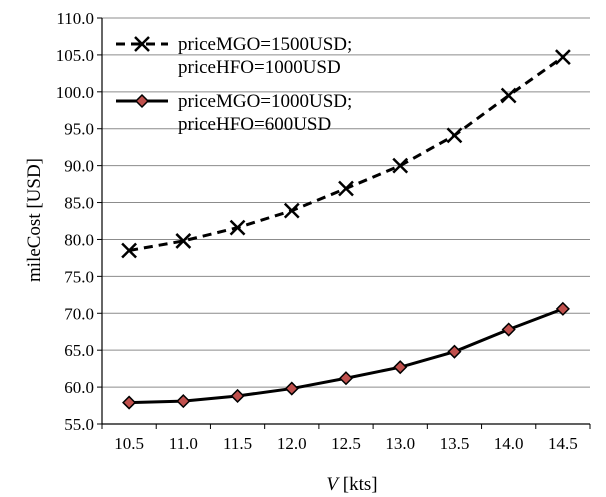 This screenshot has height=497, width=606. Describe the element at coordinates (292, 443) in the screenshot. I see `x-tick-label: 12.0` at that location.